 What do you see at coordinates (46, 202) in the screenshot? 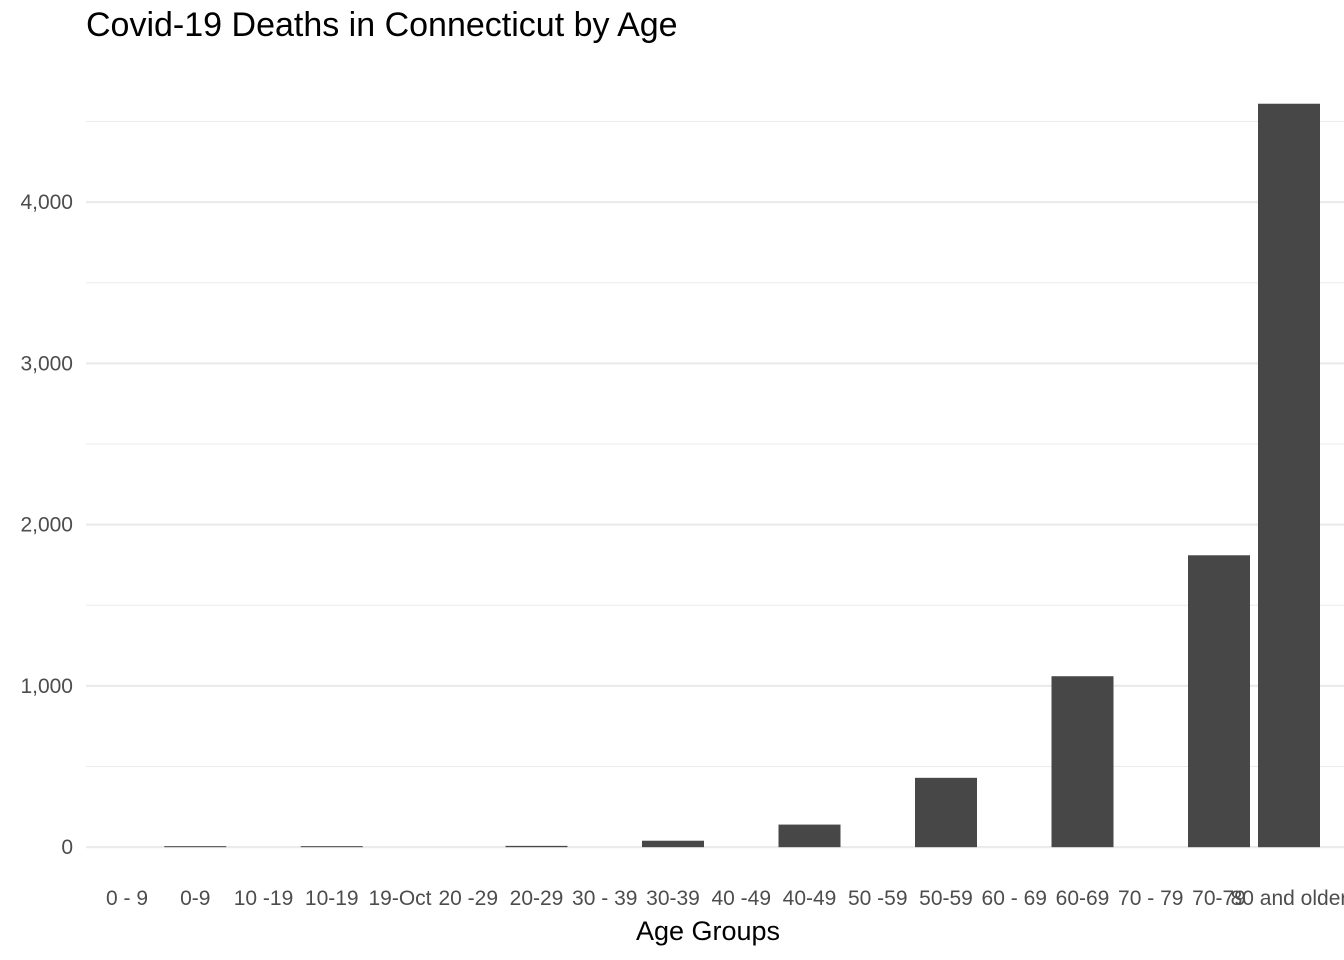
I see `y-tick-label: 4,000` at bounding box center [46, 202].